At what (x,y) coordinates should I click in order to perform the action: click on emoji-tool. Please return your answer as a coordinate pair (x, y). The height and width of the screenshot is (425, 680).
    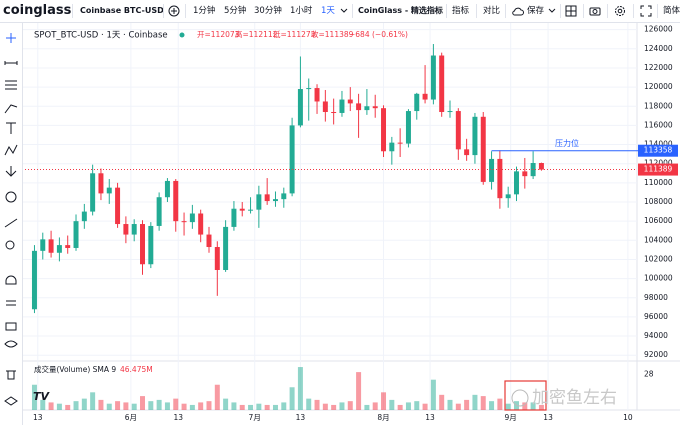
    Looking at the image, I should click on (11, 197).